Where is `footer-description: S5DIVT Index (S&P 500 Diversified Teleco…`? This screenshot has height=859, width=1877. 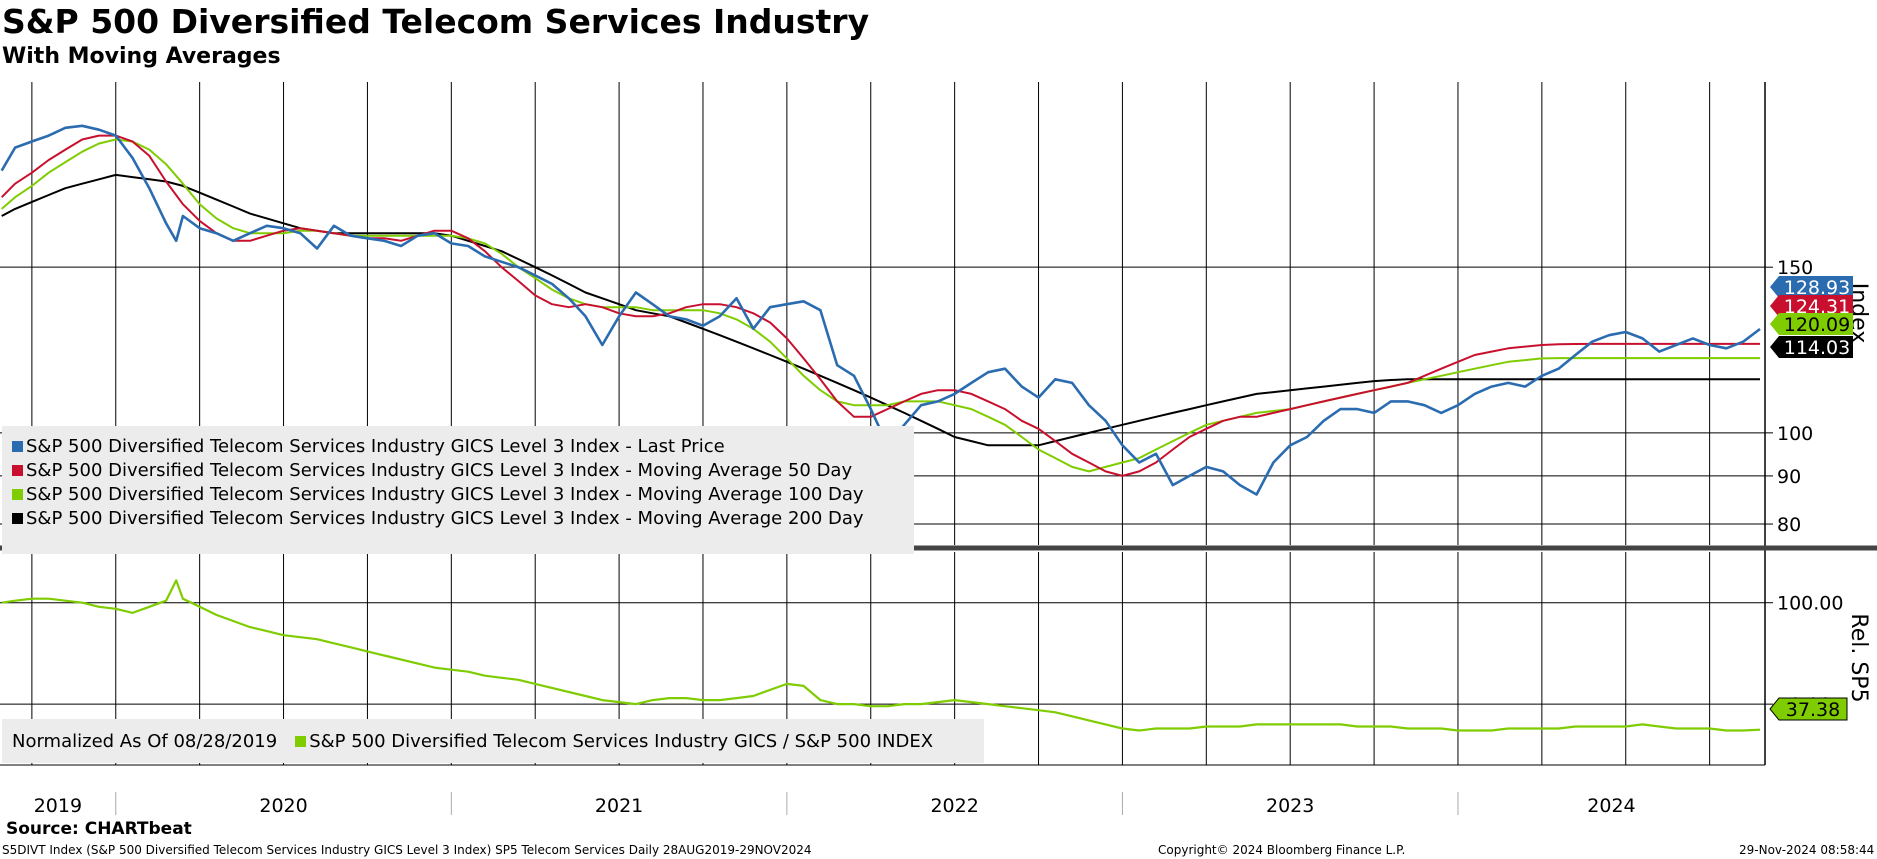 footer-description: S5DIVT Index (S&P 500 Diversified Teleco… is located at coordinates (407, 850).